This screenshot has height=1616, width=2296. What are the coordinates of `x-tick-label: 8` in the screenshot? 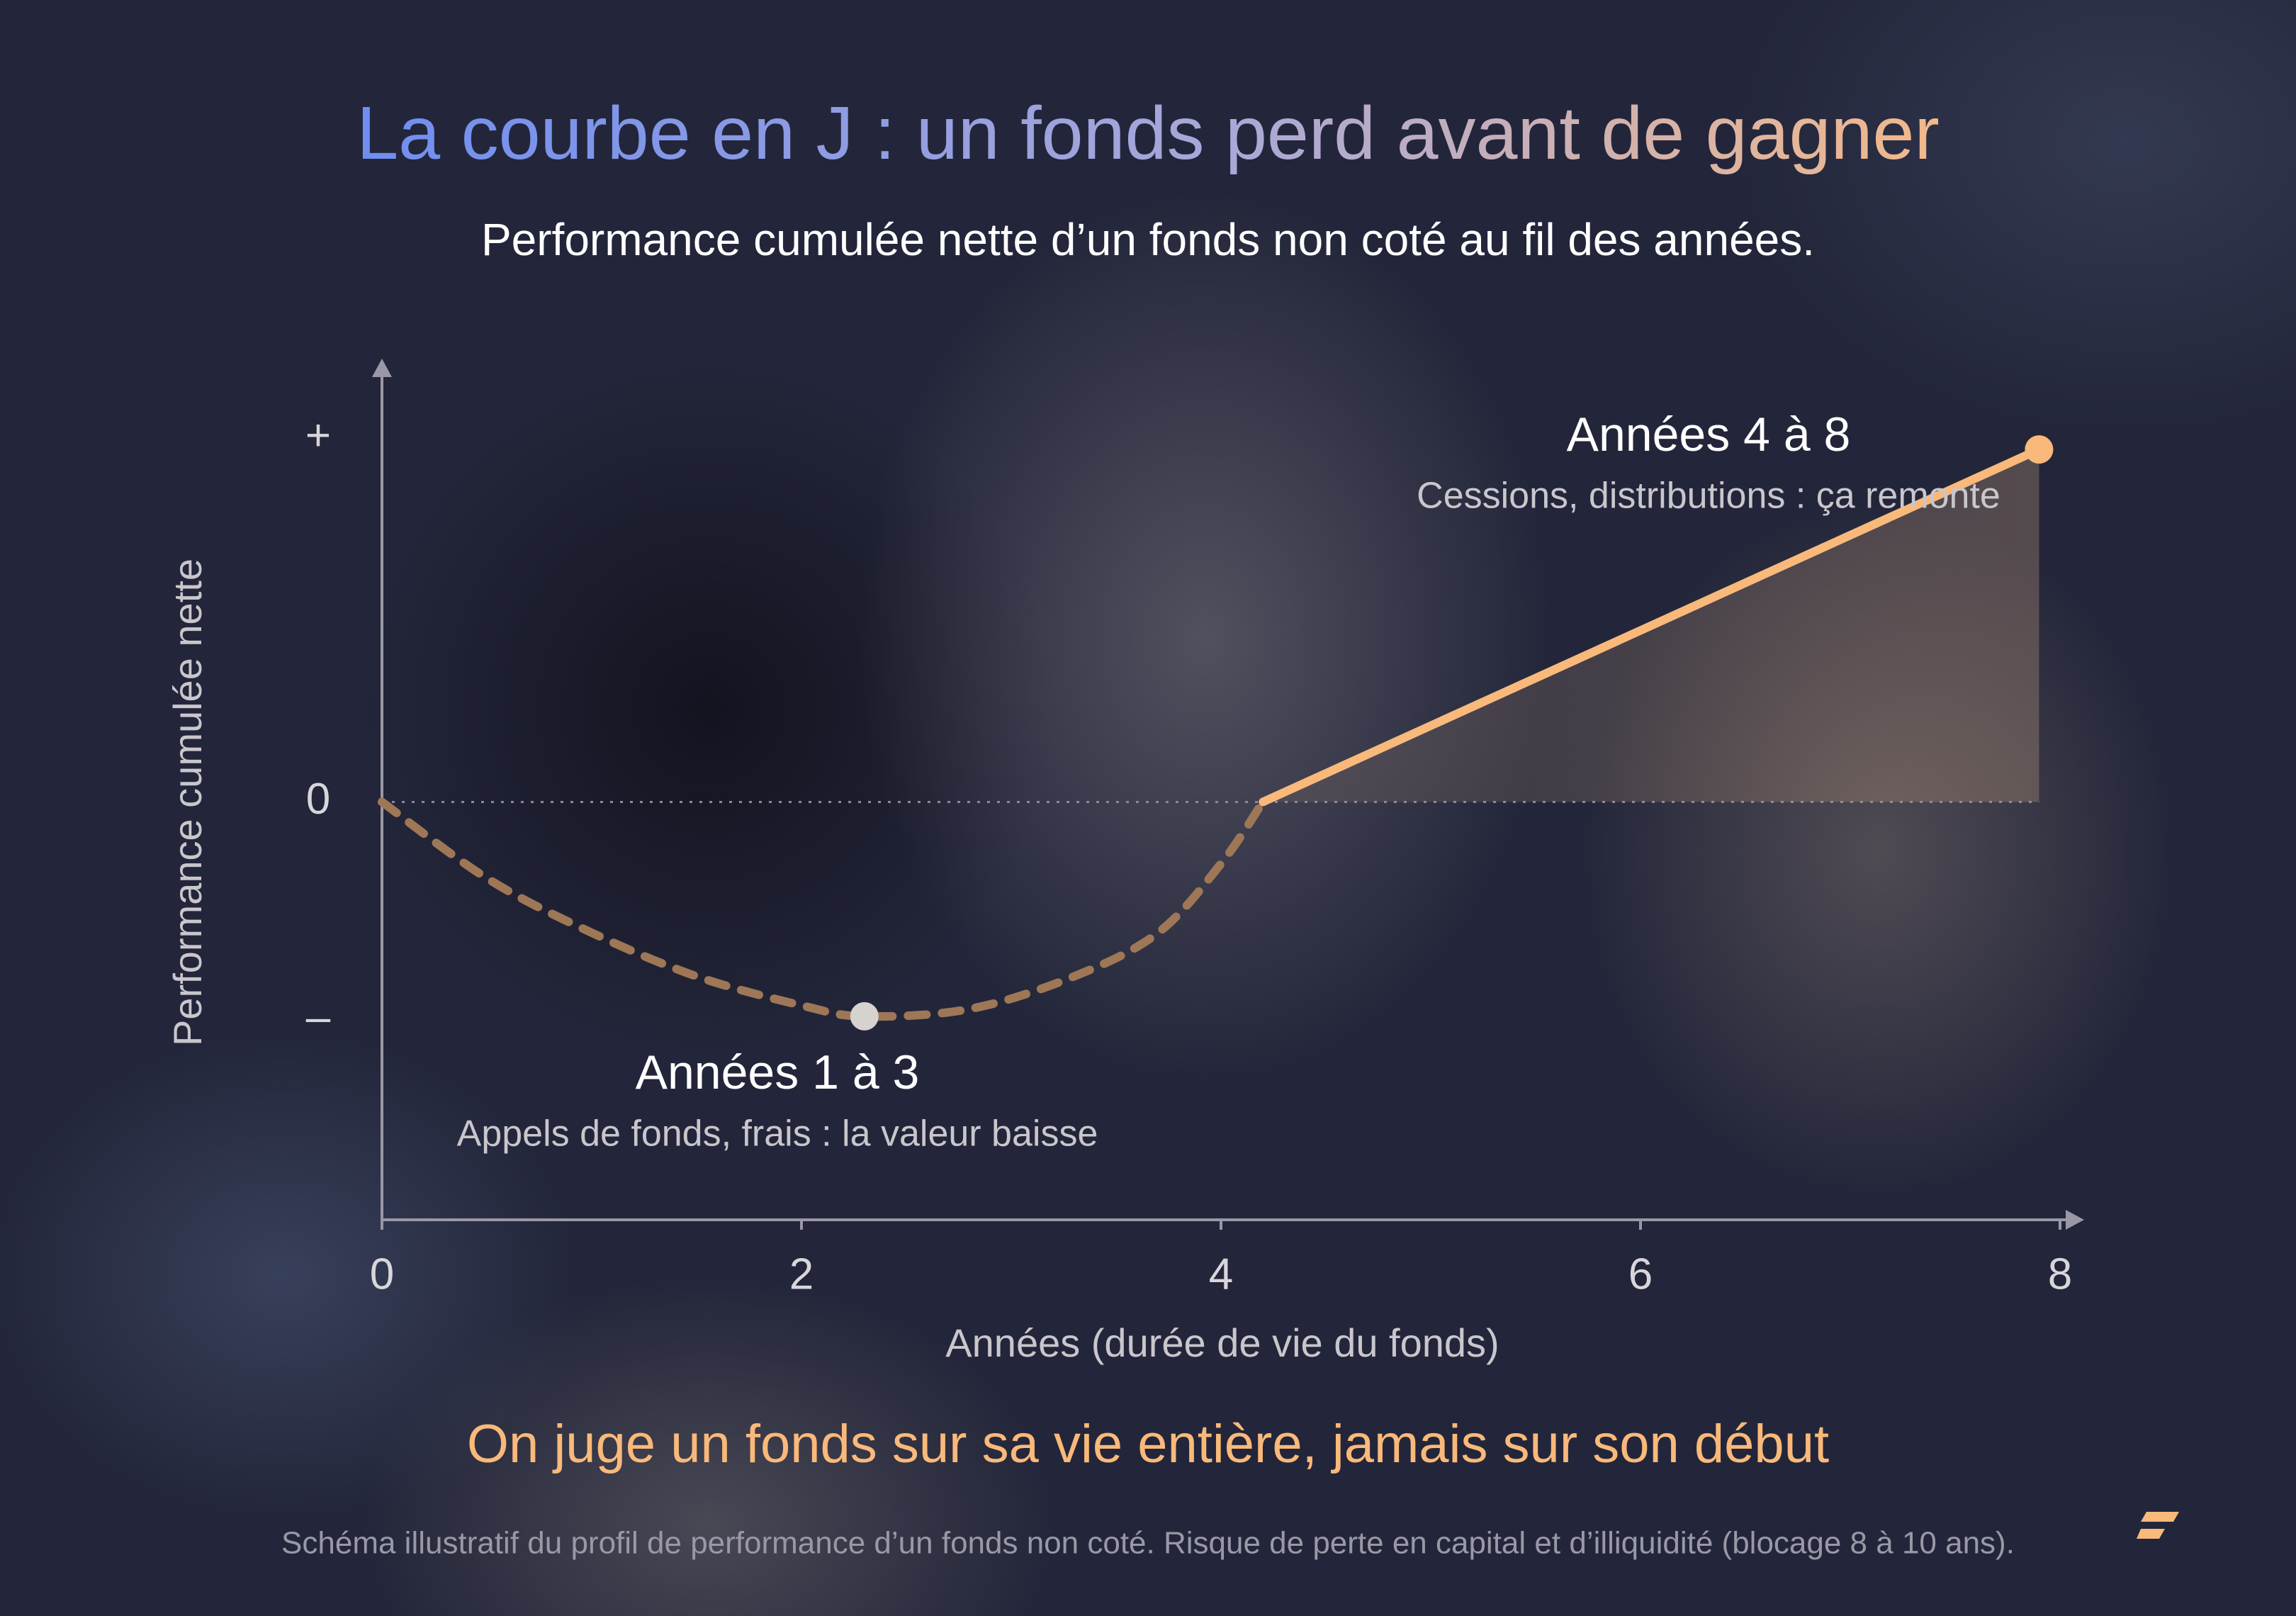 It's located at (2060, 1274).